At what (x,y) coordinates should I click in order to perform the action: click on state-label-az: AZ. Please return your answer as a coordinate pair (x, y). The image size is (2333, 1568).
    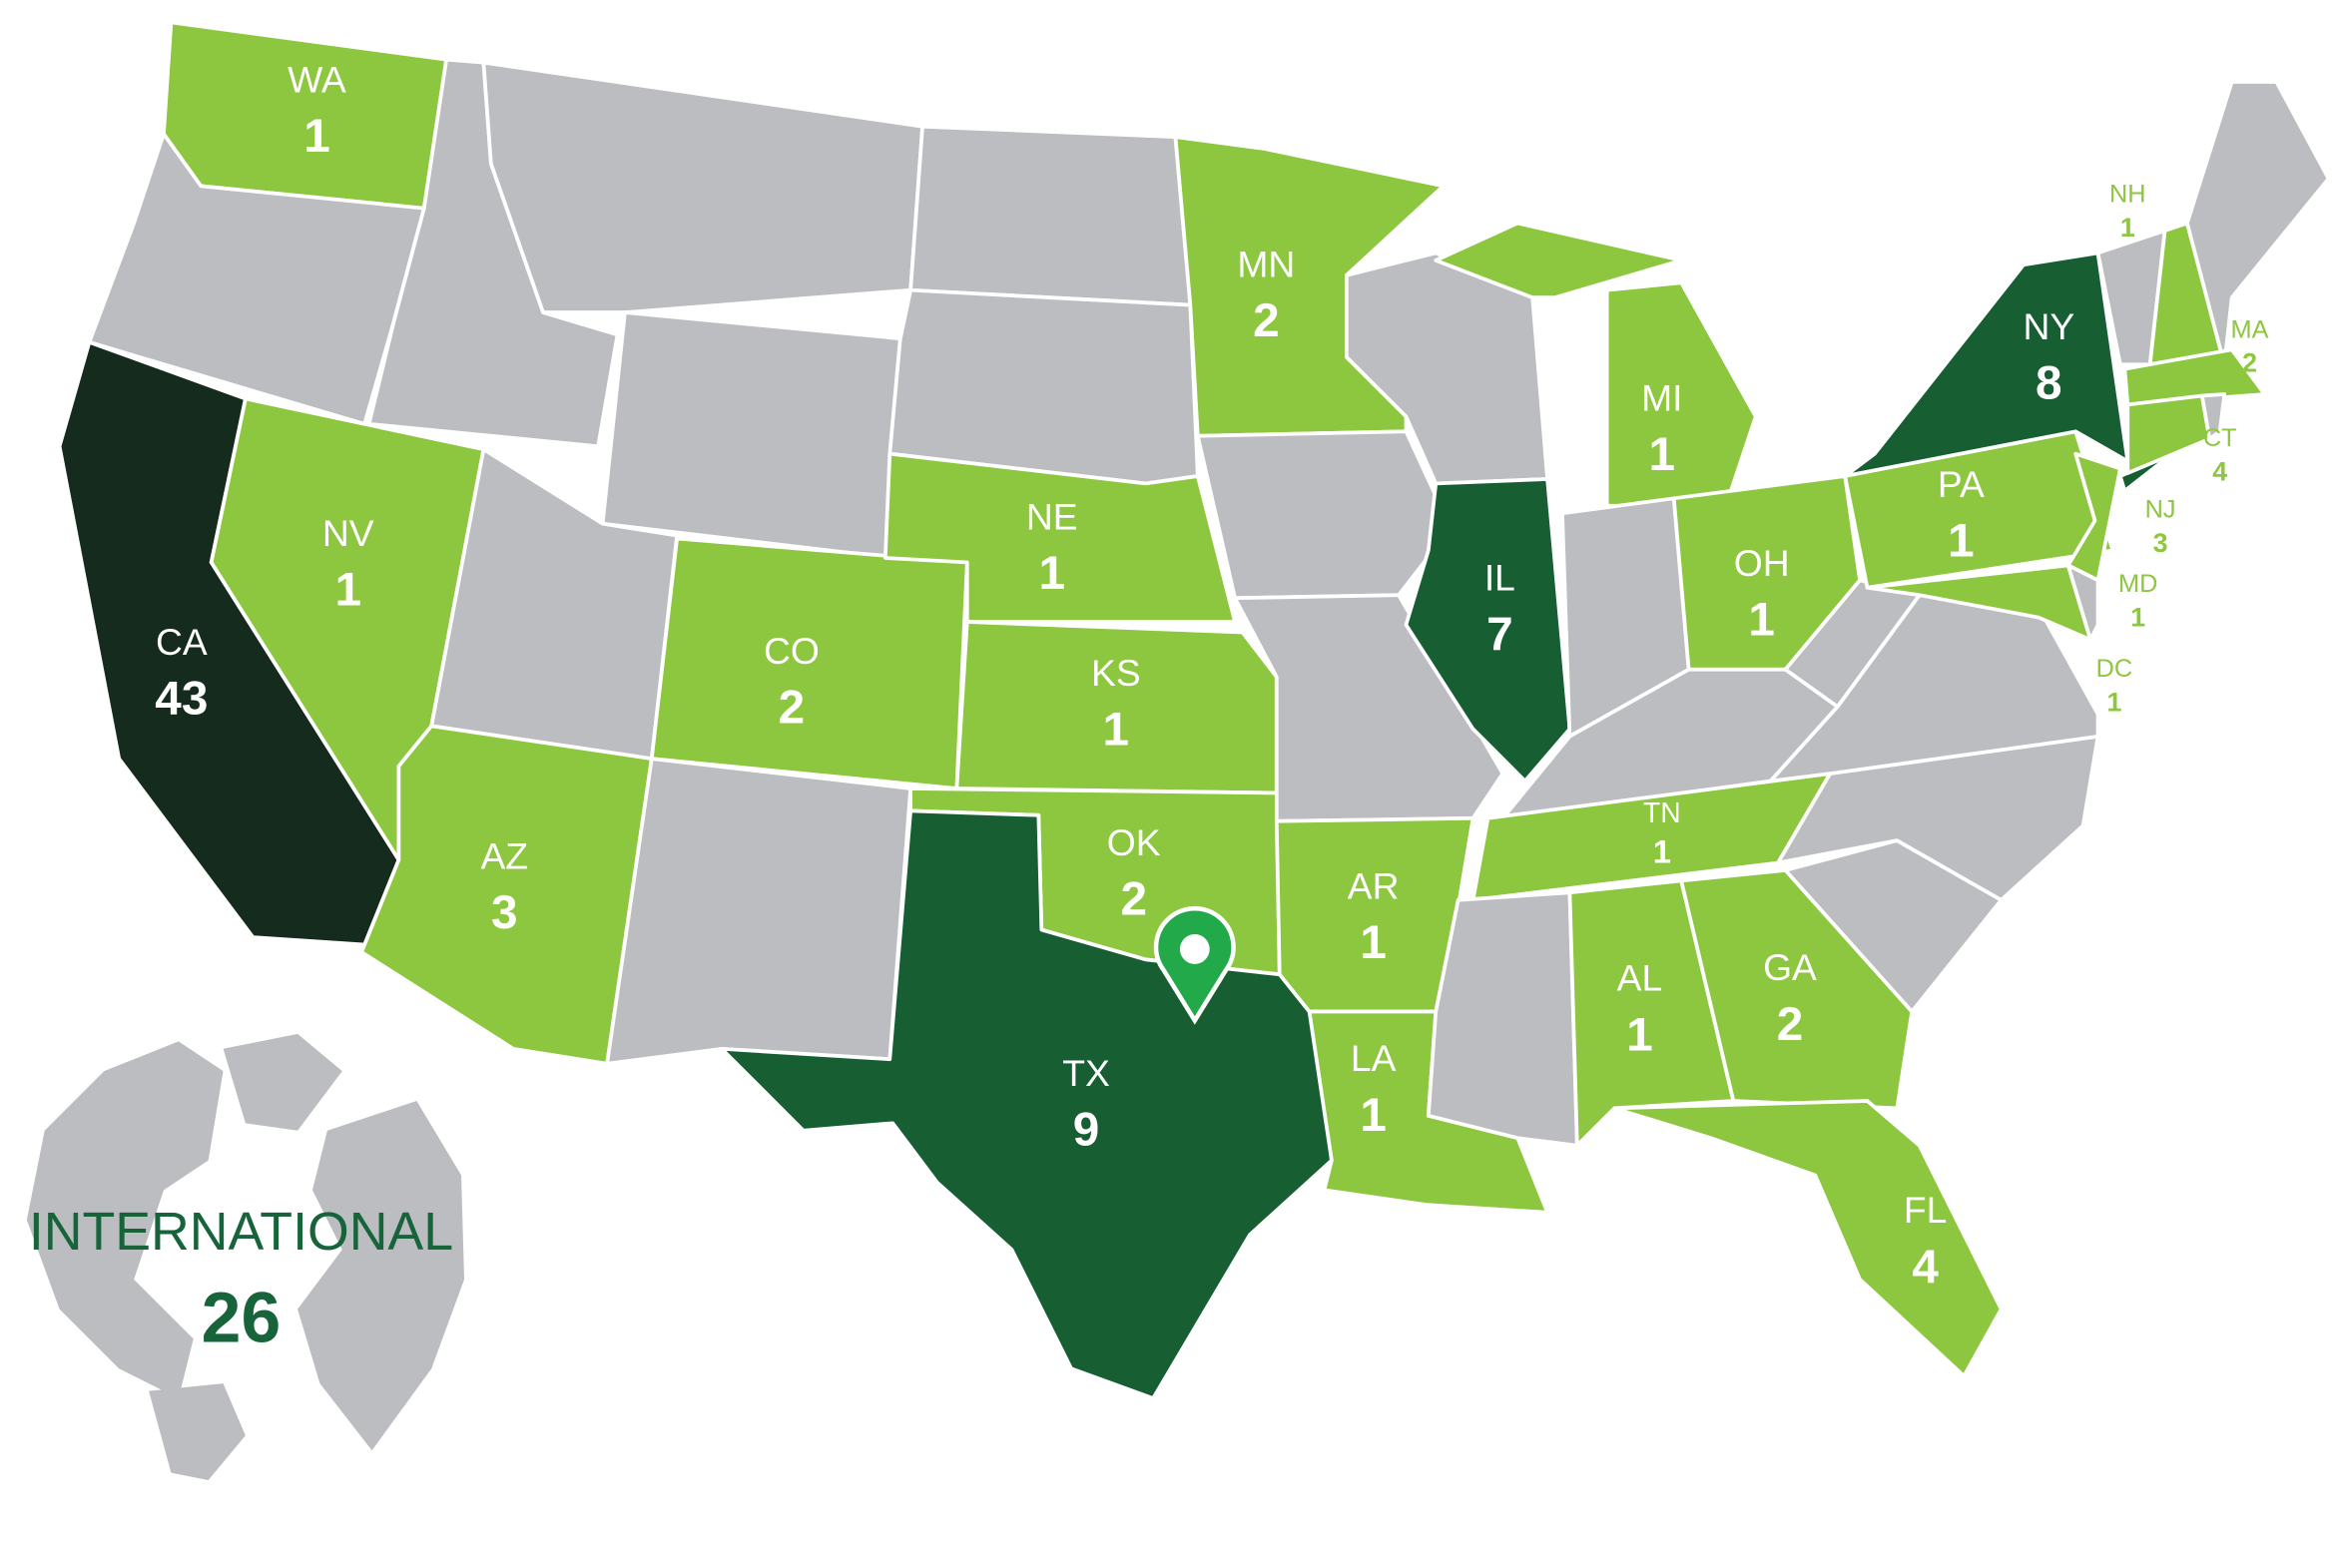
    Looking at the image, I should click on (504, 855).